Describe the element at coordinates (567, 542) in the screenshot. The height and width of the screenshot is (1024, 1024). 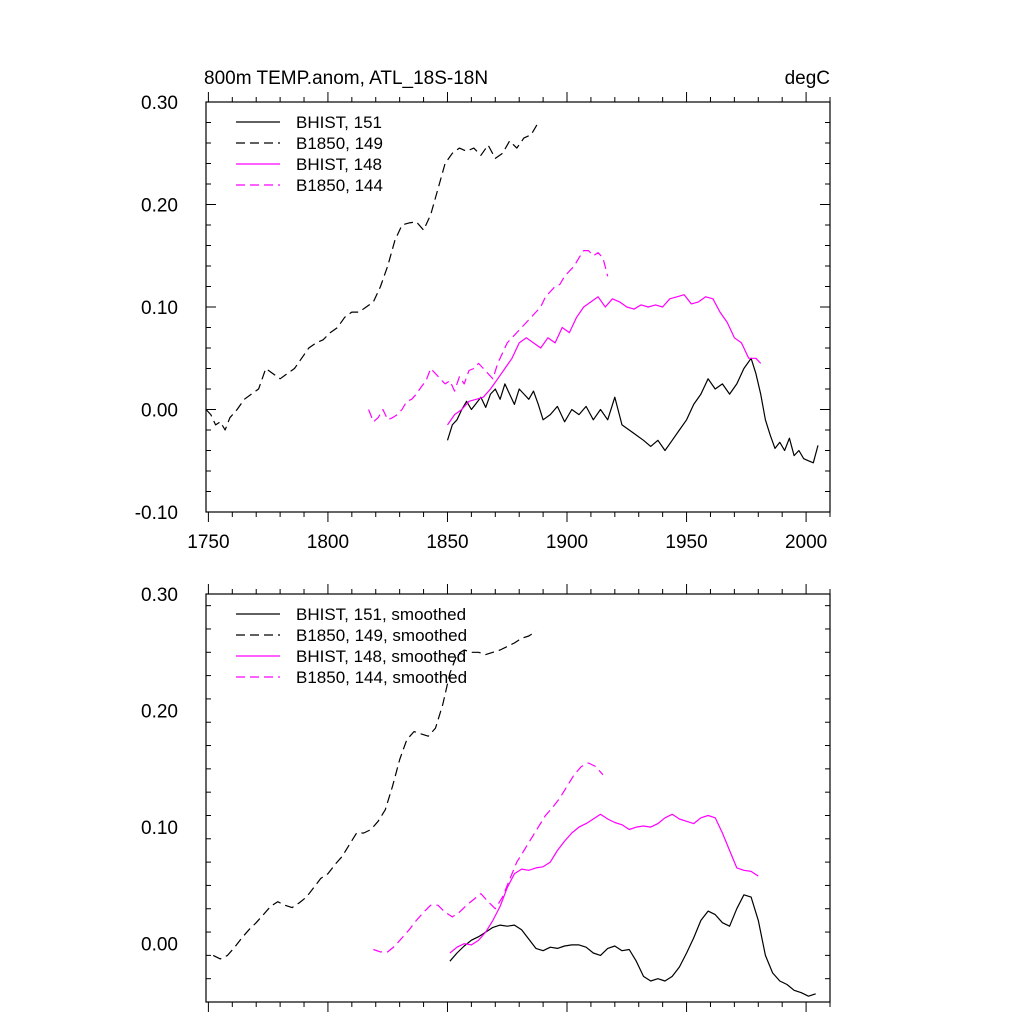
I see `x-tick-label: 1900` at that location.